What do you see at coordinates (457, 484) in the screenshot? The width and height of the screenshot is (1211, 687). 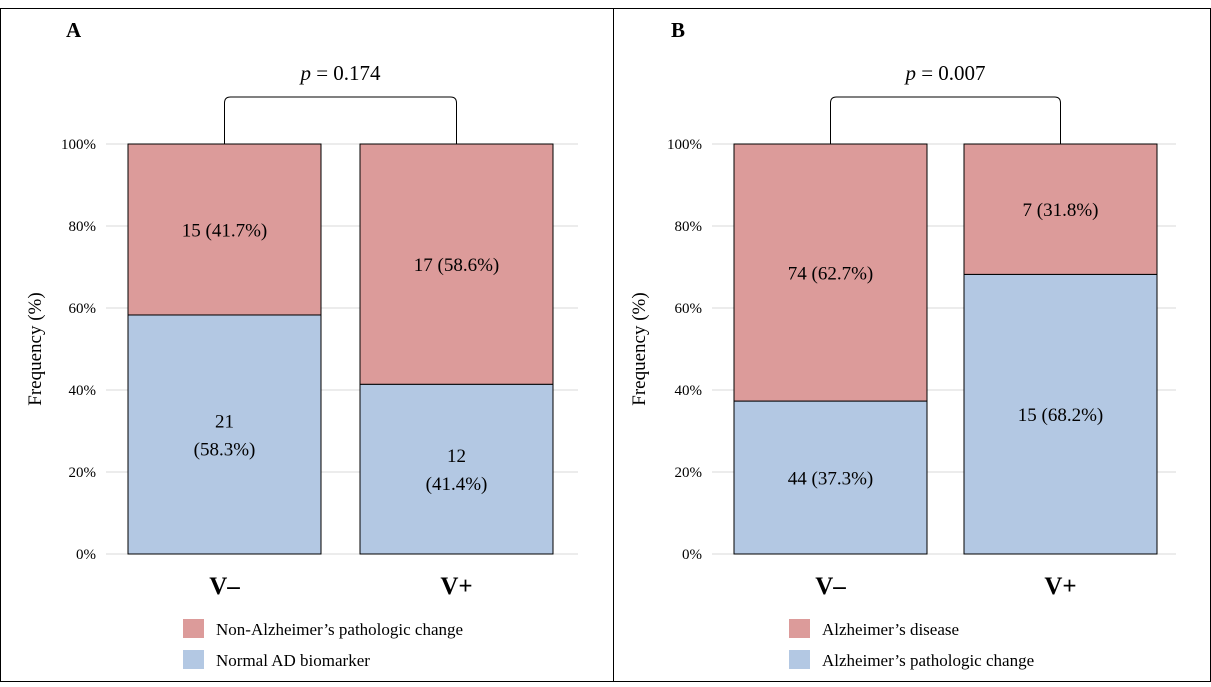 I see `data-label: (41.4%)` at bounding box center [457, 484].